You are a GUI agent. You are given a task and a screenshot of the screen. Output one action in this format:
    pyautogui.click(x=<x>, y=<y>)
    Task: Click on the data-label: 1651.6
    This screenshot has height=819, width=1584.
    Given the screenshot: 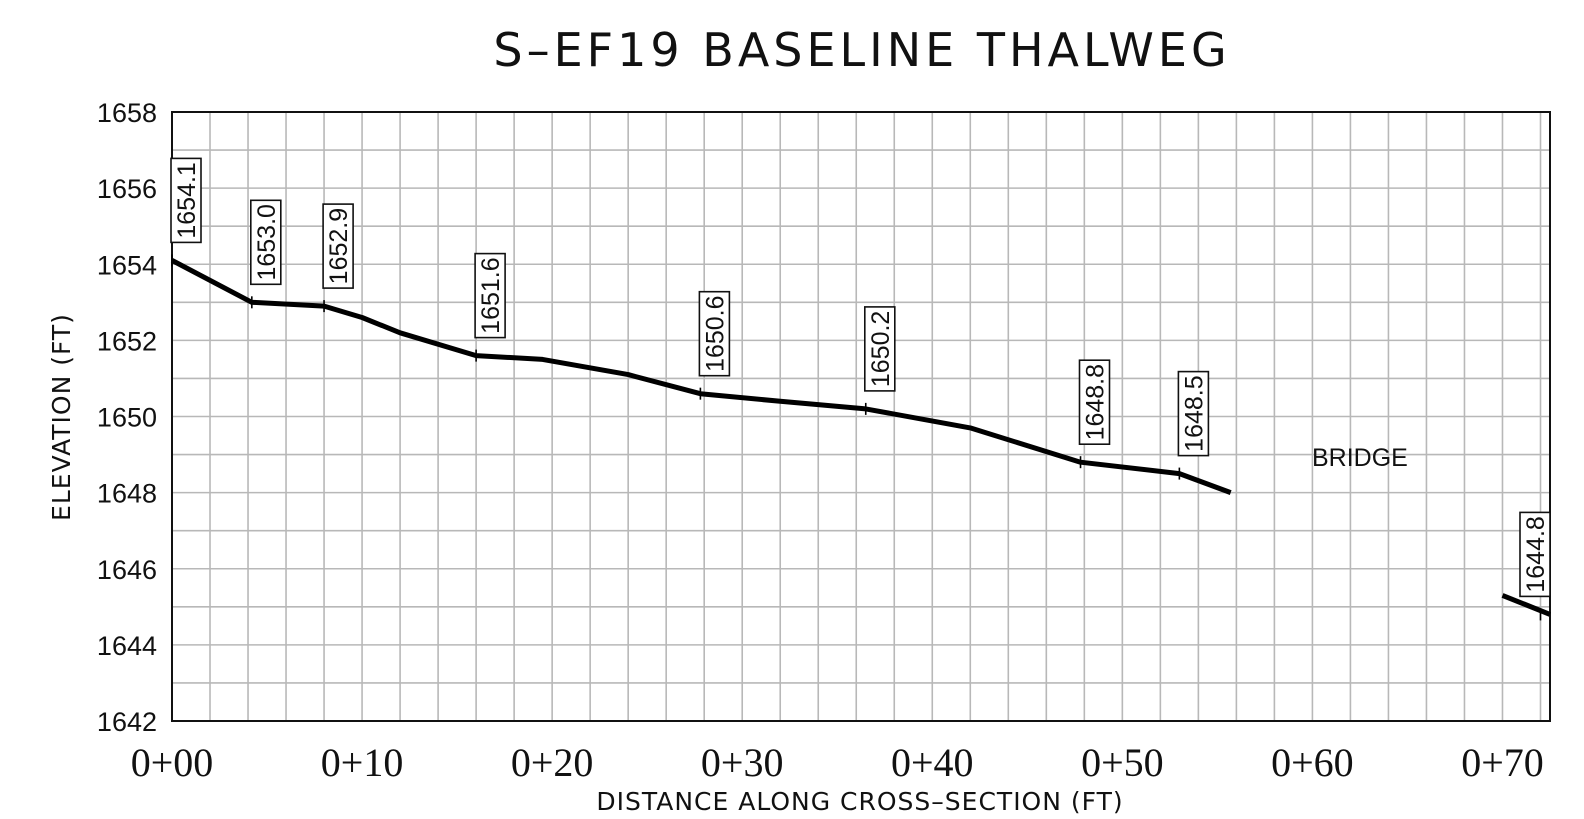 What is the action you would take?
    pyautogui.click(x=490, y=295)
    